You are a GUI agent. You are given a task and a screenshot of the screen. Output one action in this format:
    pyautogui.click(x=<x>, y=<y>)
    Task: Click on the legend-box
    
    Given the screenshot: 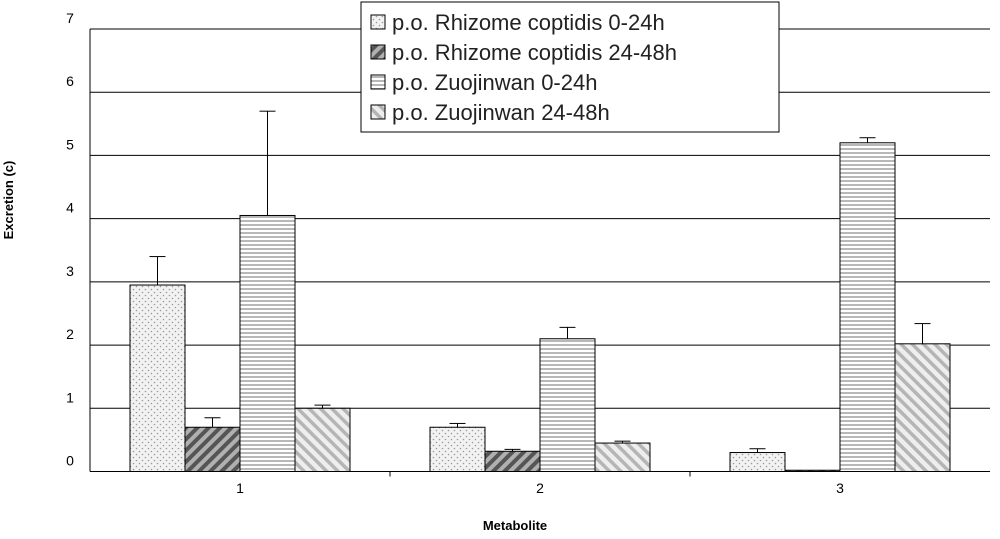 What is the action you would take?
    pyautogui.click(x=570, y=67)
    